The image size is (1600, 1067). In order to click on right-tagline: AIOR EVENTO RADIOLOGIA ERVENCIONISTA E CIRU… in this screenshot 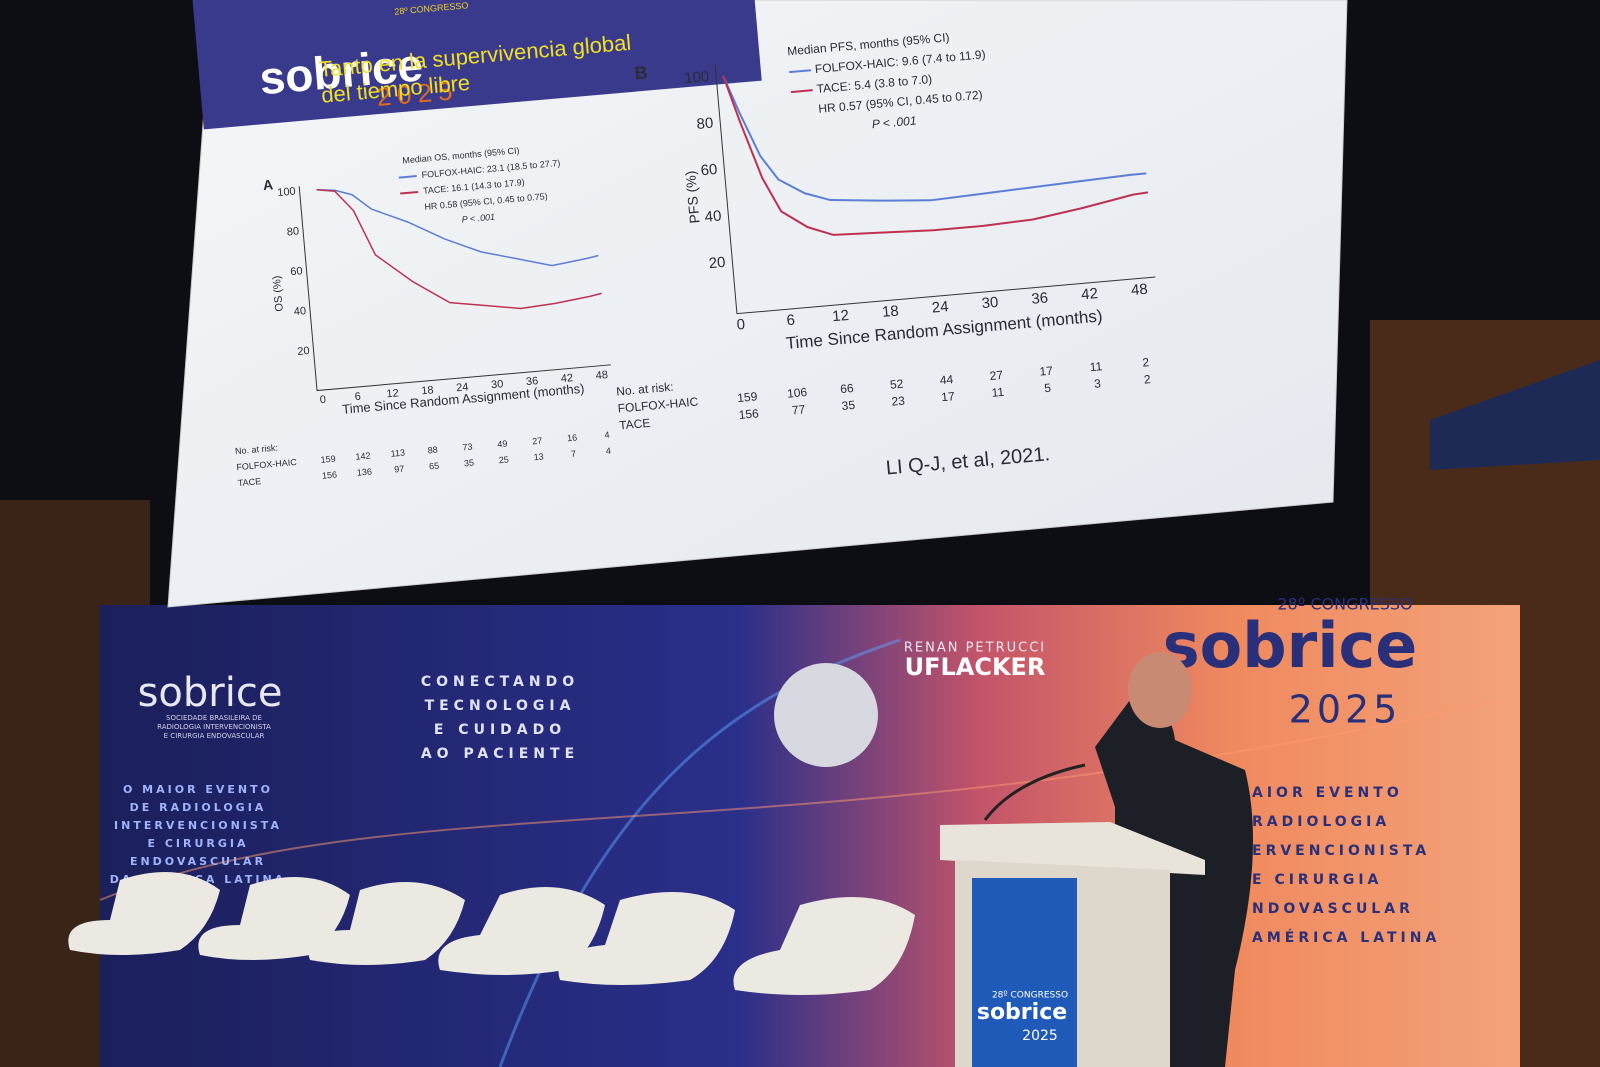, I will do `click(1346, 865)`.